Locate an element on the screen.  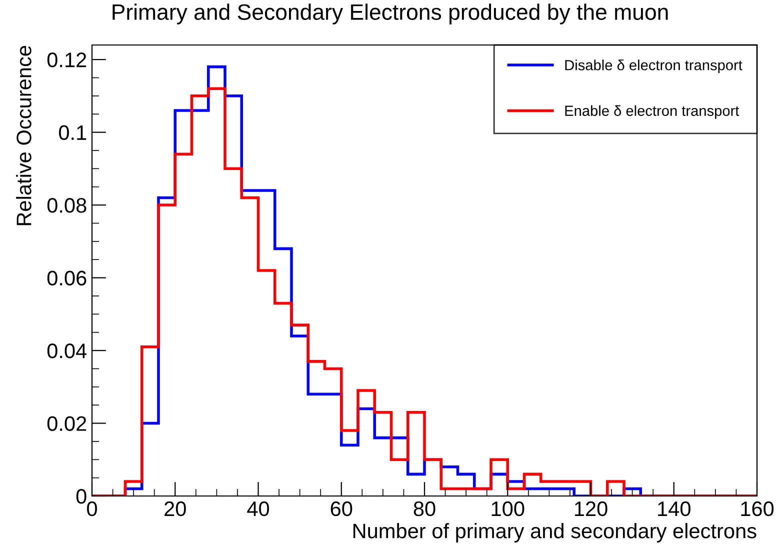
x-tick-label: 40 is located at coordinates (258, 508).